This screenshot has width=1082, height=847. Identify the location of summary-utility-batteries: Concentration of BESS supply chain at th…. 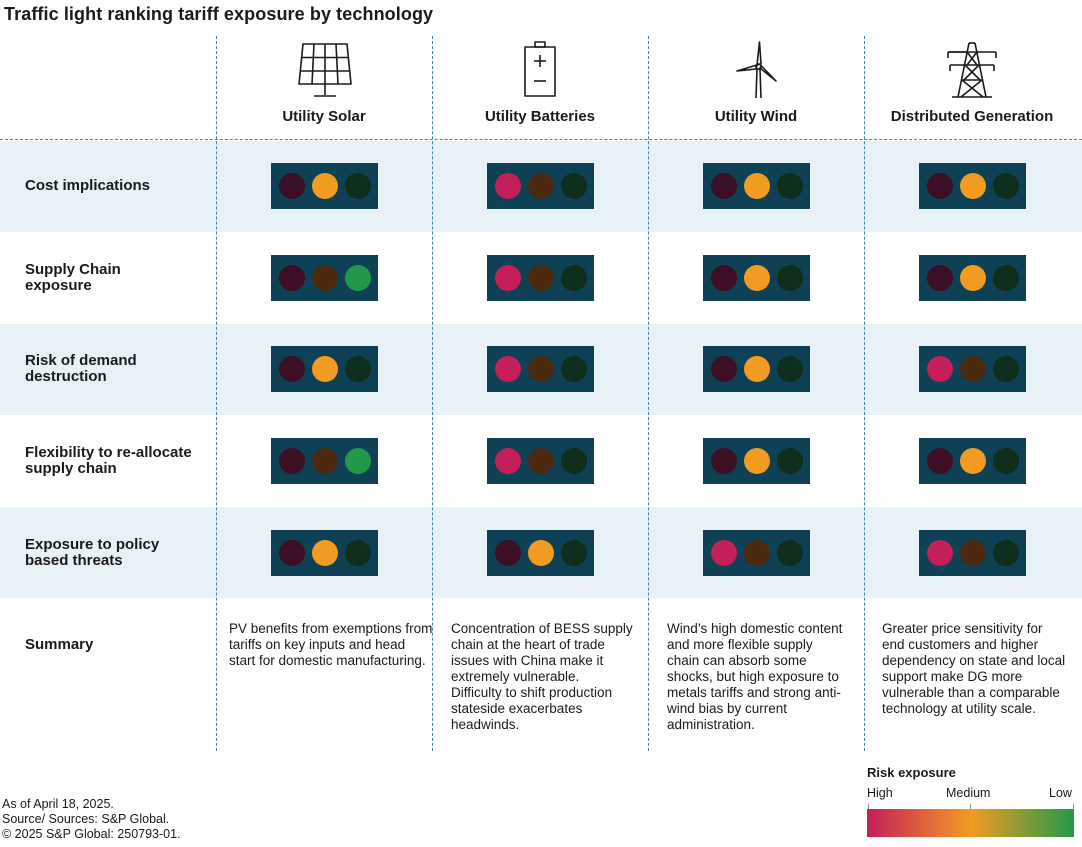
(542, 676).